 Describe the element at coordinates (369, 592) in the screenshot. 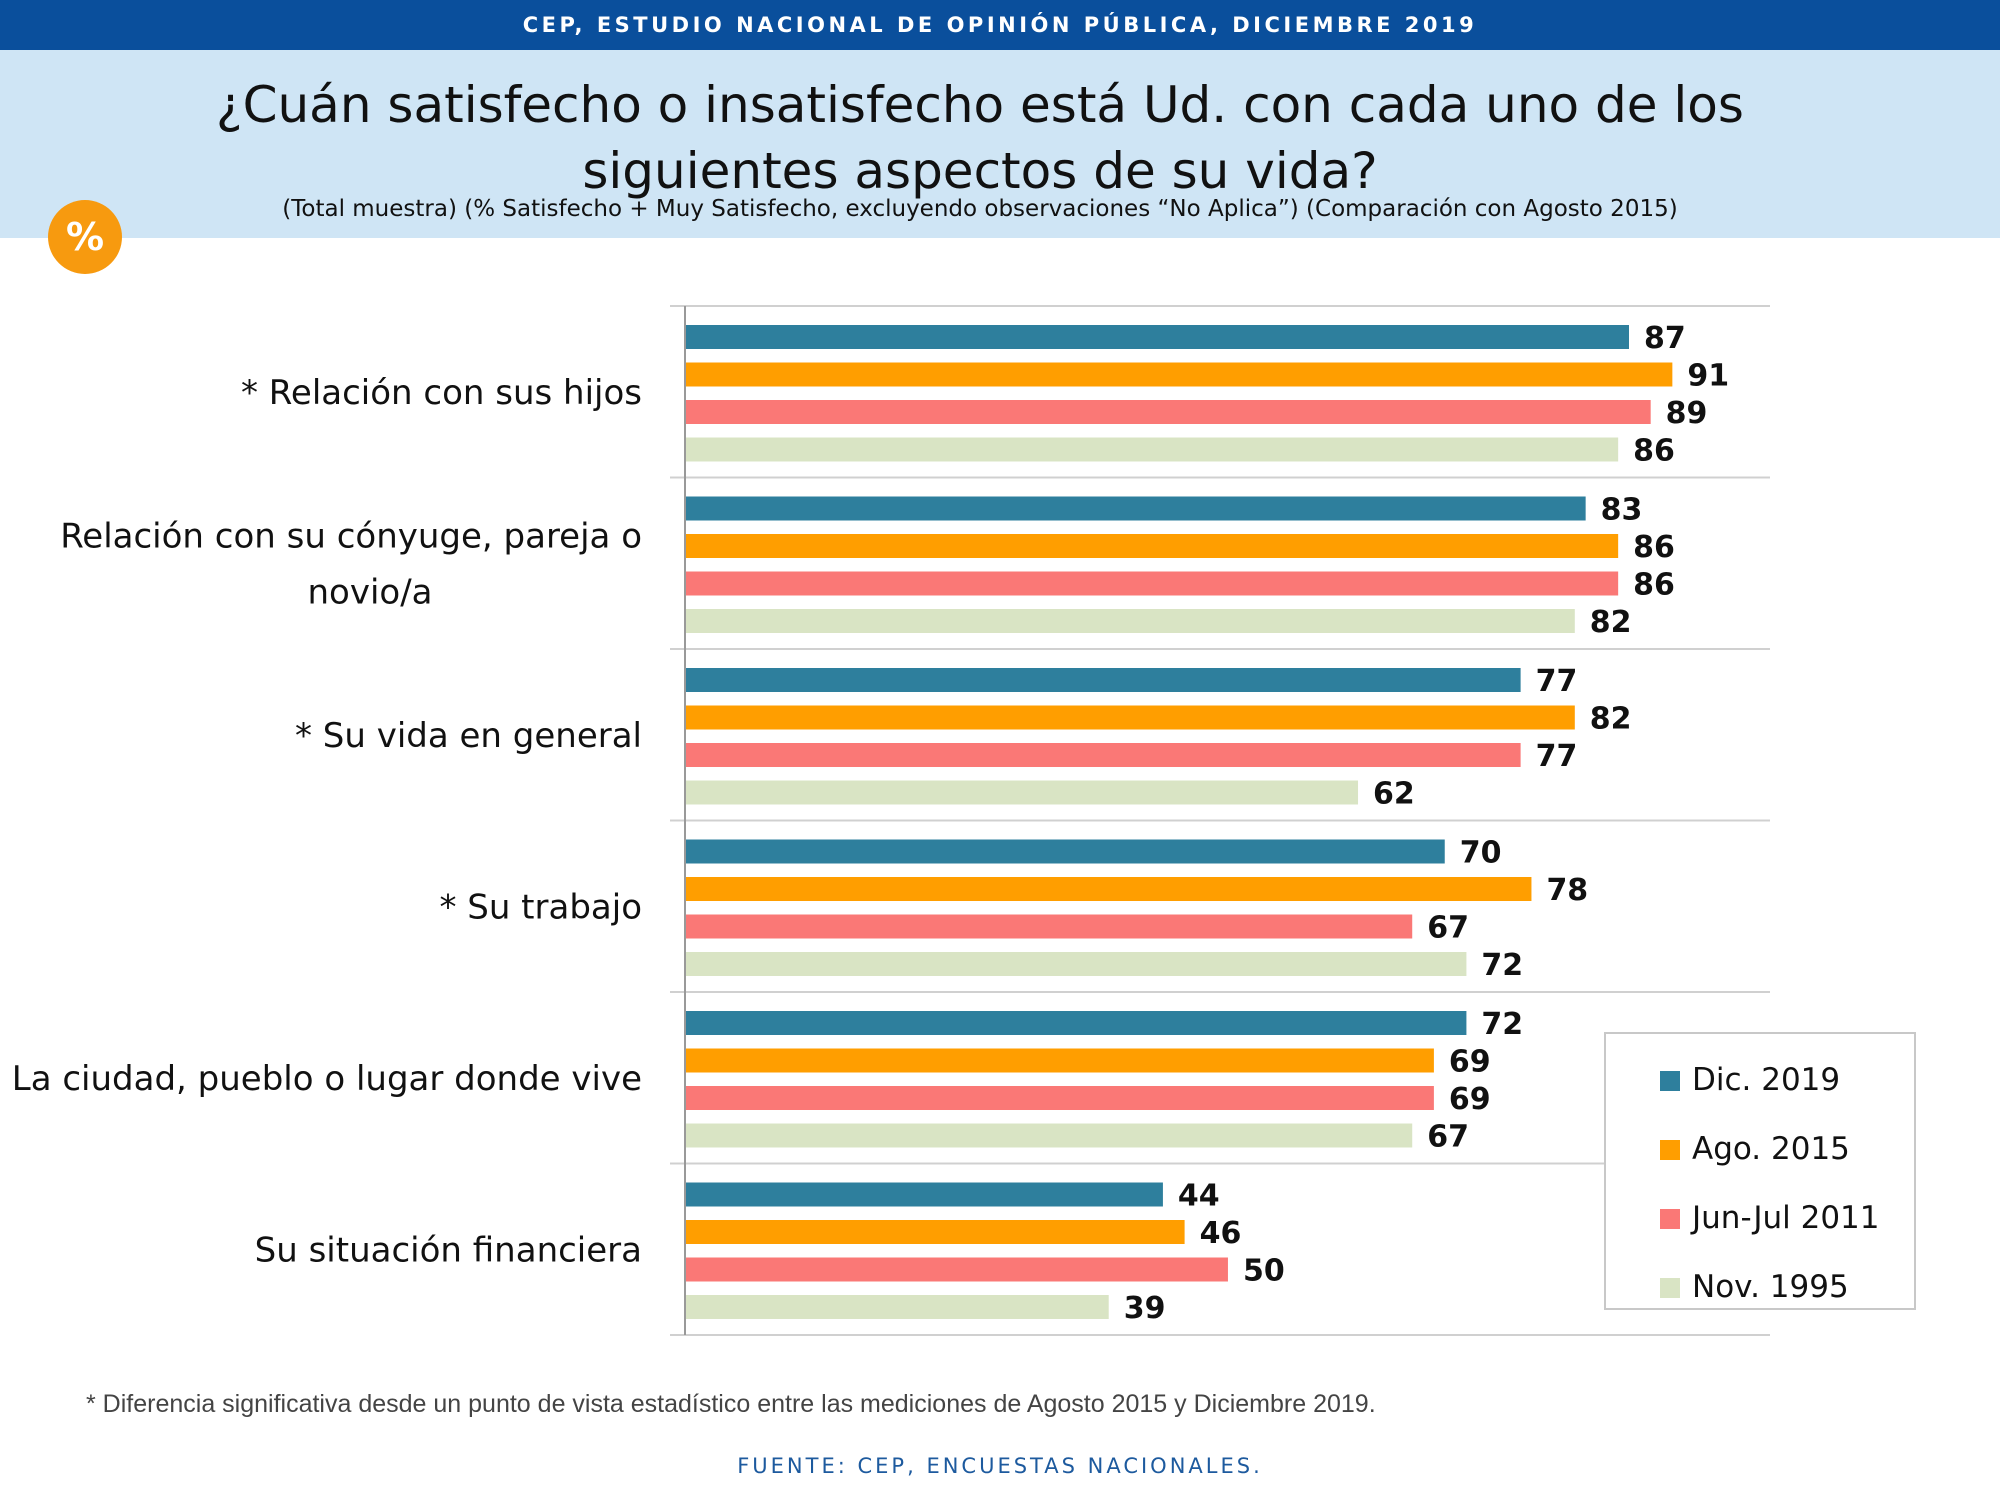

I see `category-label: novio/a` at that location.